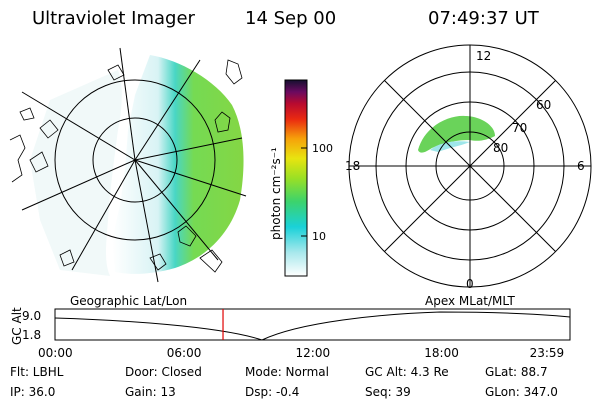  Describe the element at coordinates (441, 353) in the screenshot. I see `orbit-xtick: 18:00` at that location.